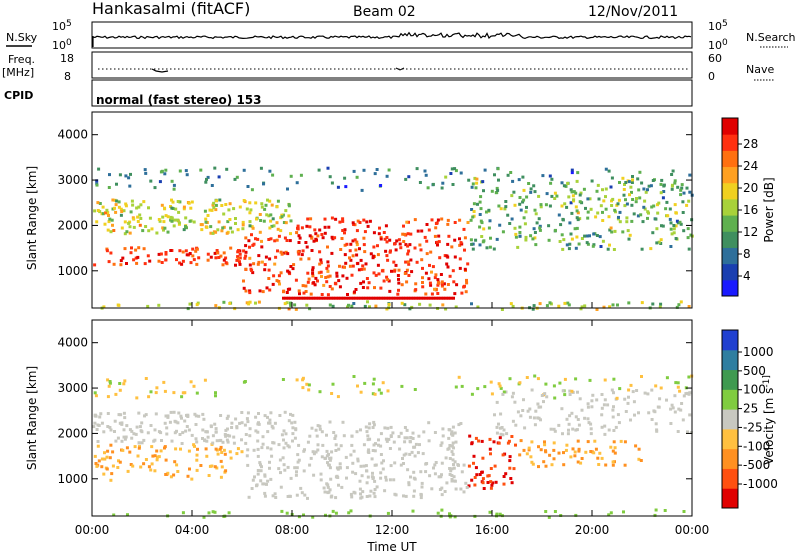 This screenshot has width=800, height=554. What do you see at coordinates (747, 254) in the screenshot?
I see `colorbar-tick-label: 8` at bounding box center [747, 254].